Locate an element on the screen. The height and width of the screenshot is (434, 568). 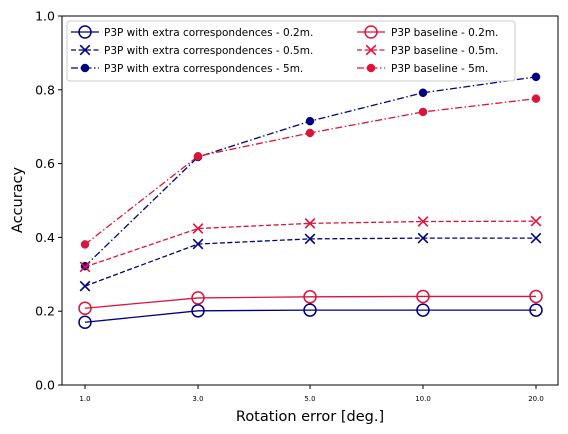
y-tick-label: 1.0 is located at coordinates (45, 16).